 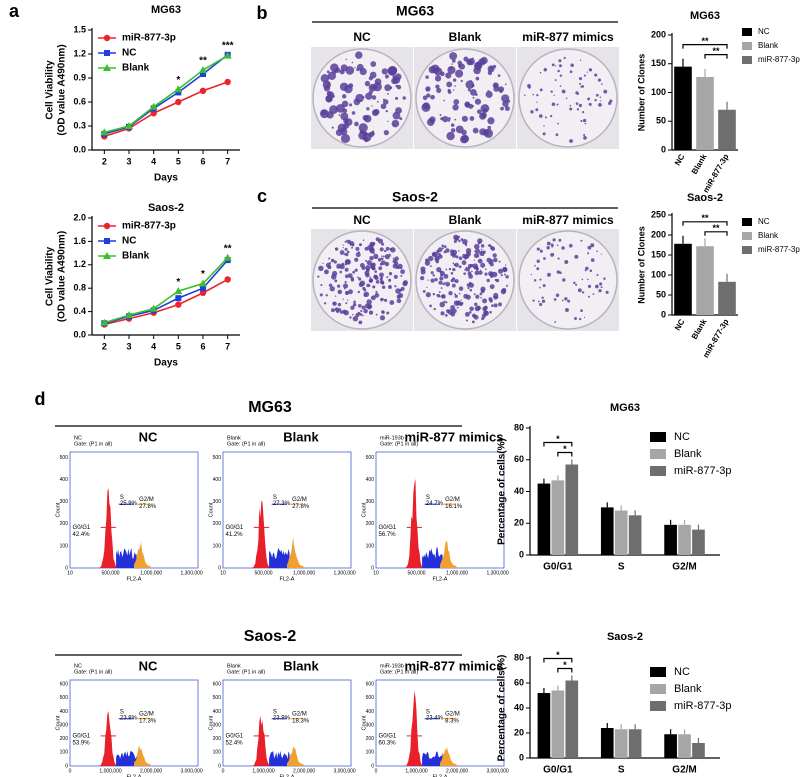 I want to click on y-tick-label: 0.6, so click(x=79, y=101).